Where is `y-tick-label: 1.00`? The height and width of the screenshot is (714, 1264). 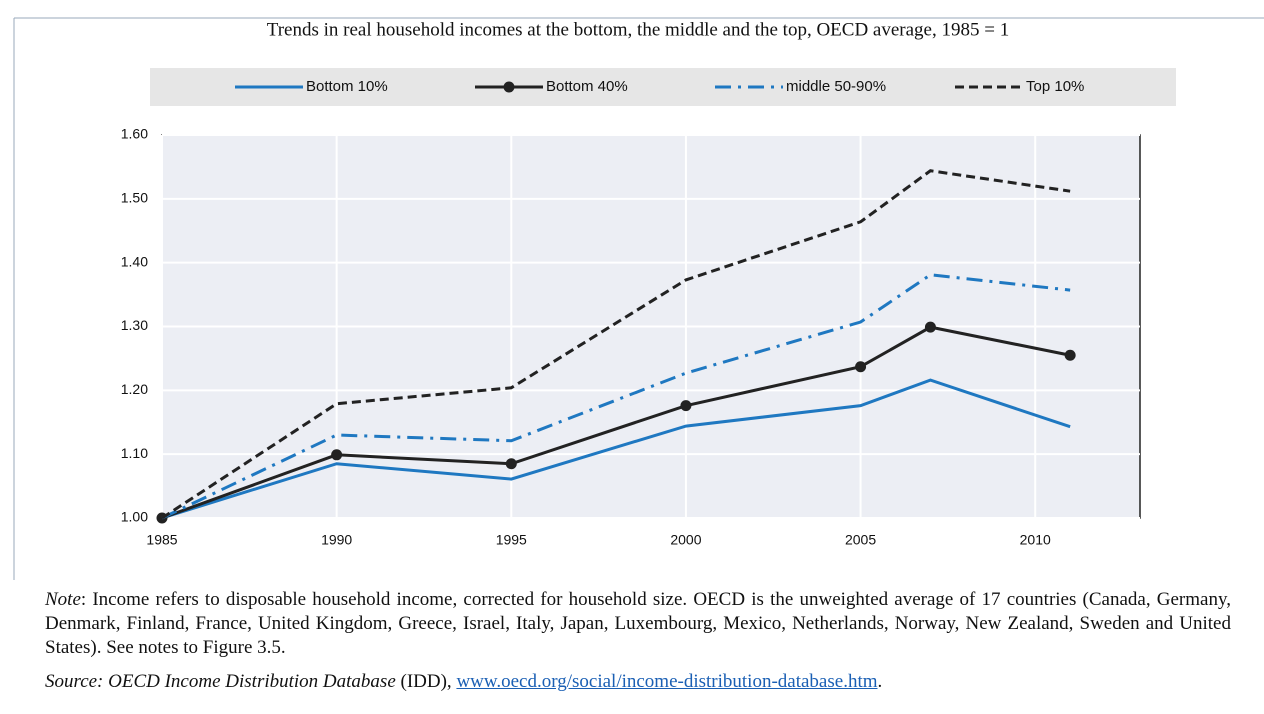 y-tick-label: 1.00 is located at coordinates (134, 517).